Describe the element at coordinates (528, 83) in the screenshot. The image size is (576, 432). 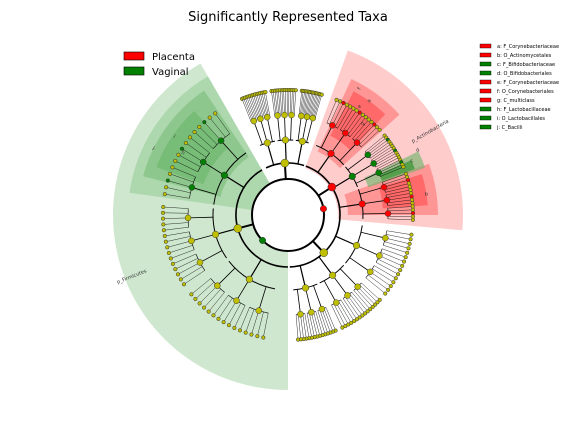
I see `taxa-legend-label: e: F_Corynebacteriaceae` at that location.